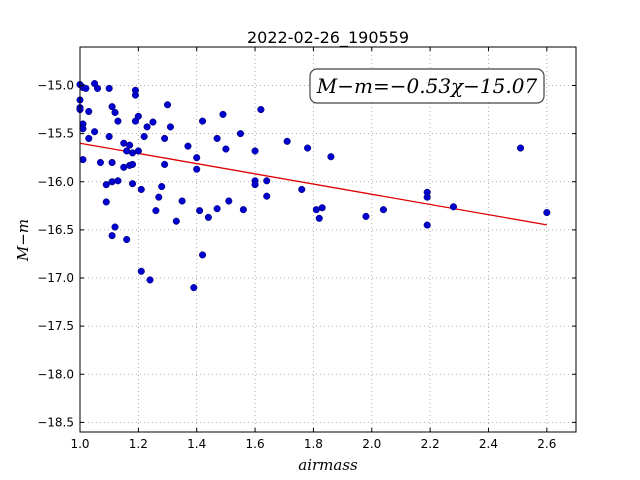 The width and height of the screenshot is (640, 480). What do you see at coordinates (371, 444) in the screenshot?
I see `x-tick-label: 2.0` at bounding box center [371, 444].